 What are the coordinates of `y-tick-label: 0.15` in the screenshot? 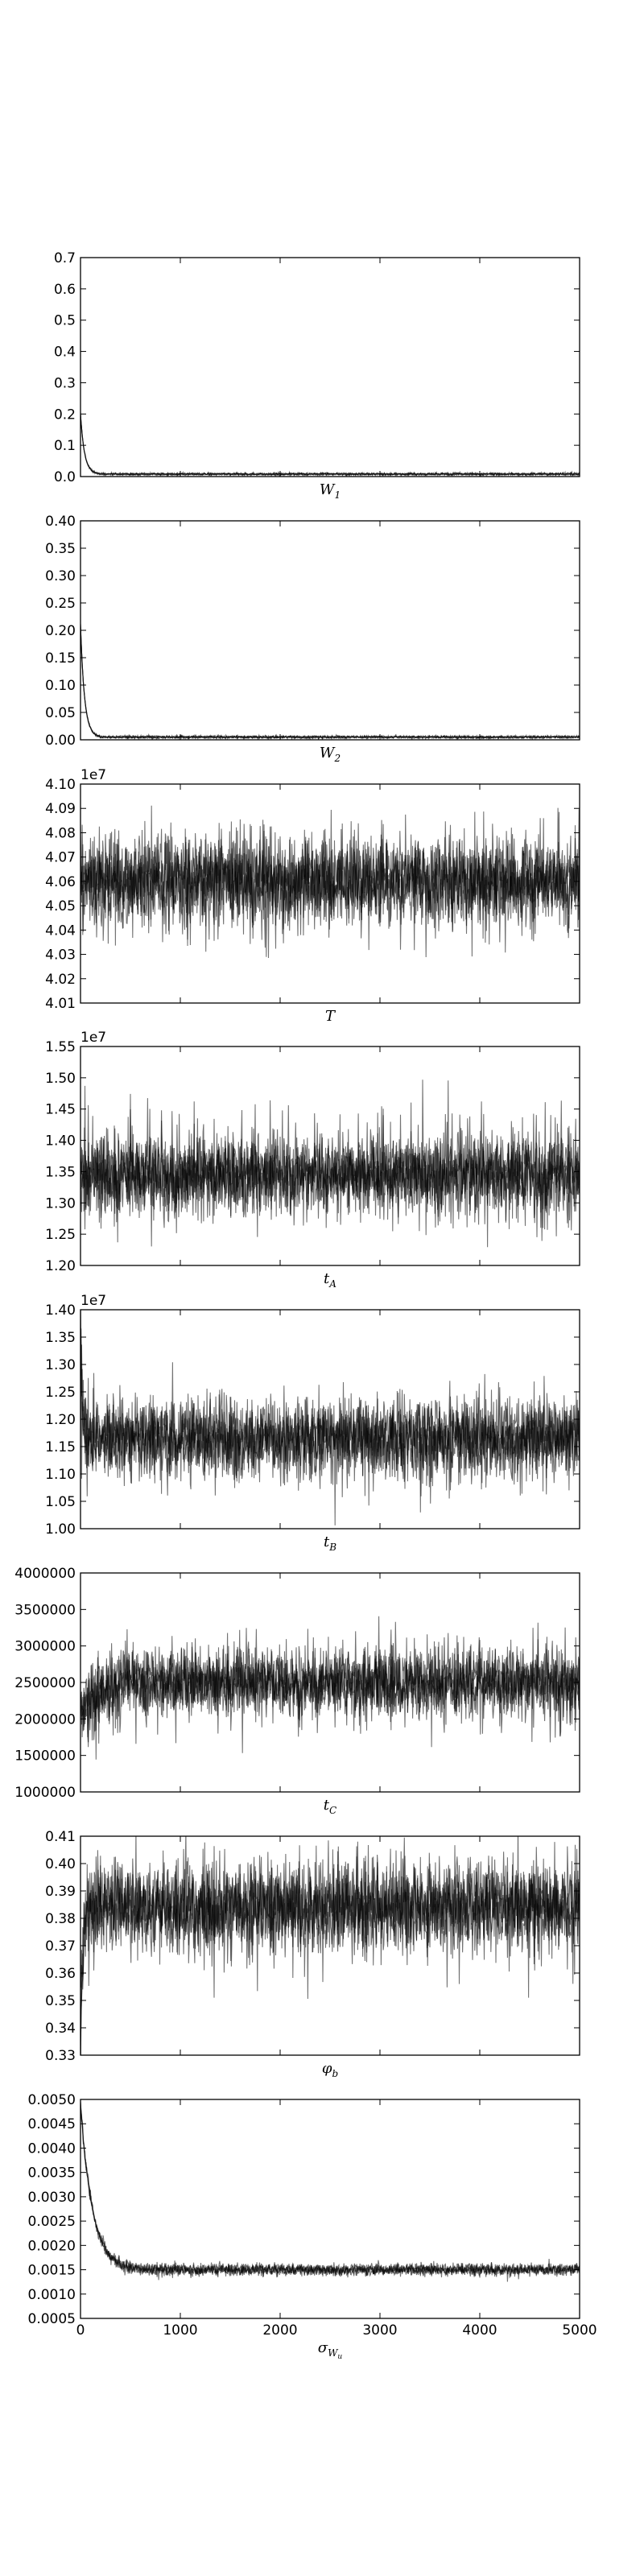 It's located at (60, 658).